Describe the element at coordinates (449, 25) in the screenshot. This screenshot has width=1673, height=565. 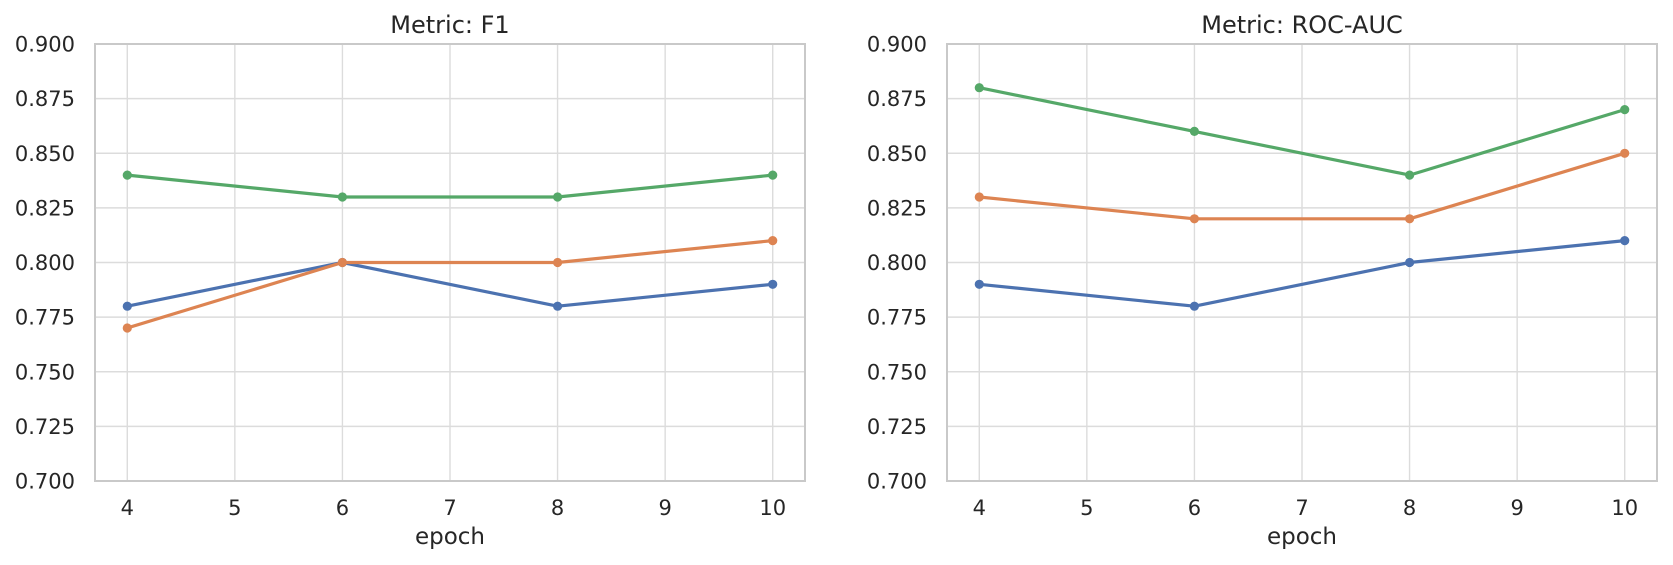
I see `chart-title: Metric: F1` at that location.